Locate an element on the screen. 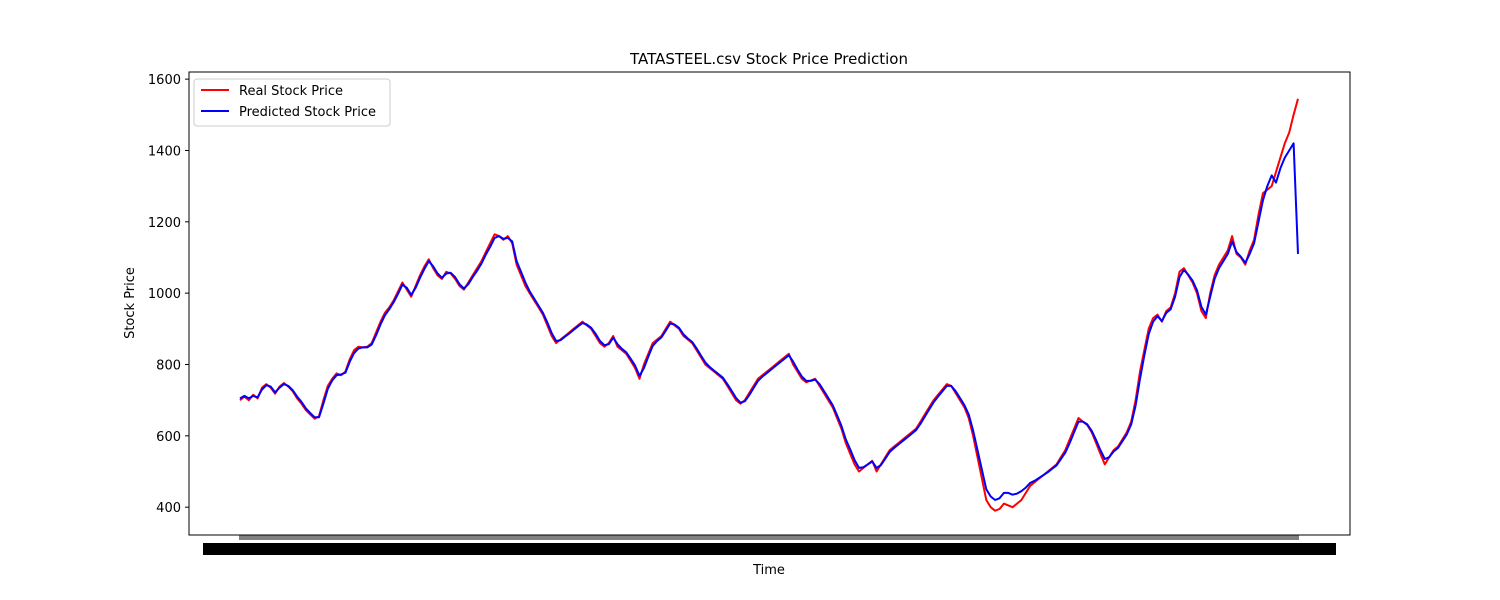  y-tick-label: 800 is located at coordinates (168, 365).